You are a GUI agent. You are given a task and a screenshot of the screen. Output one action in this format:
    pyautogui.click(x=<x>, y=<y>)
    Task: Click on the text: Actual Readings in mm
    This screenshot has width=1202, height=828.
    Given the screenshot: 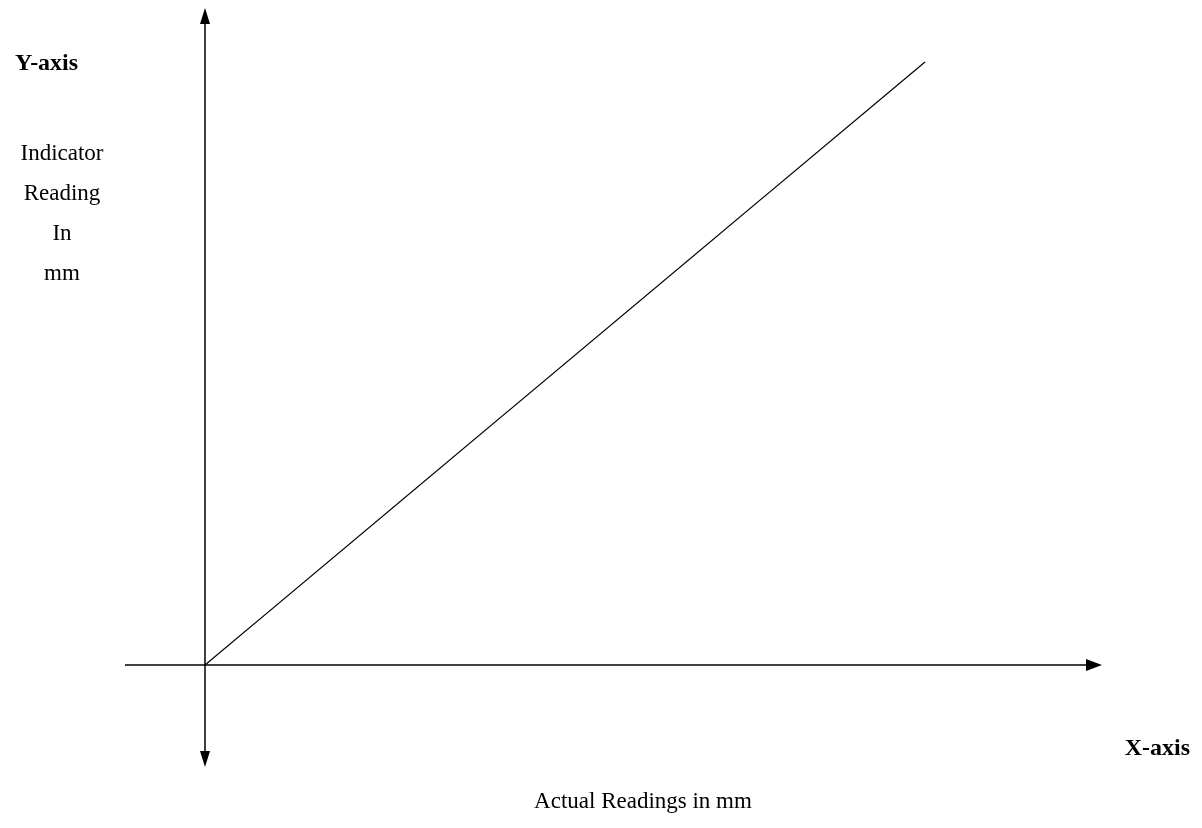 What is the action you would take?
    pyautogui.click(x=643, y=800)
    